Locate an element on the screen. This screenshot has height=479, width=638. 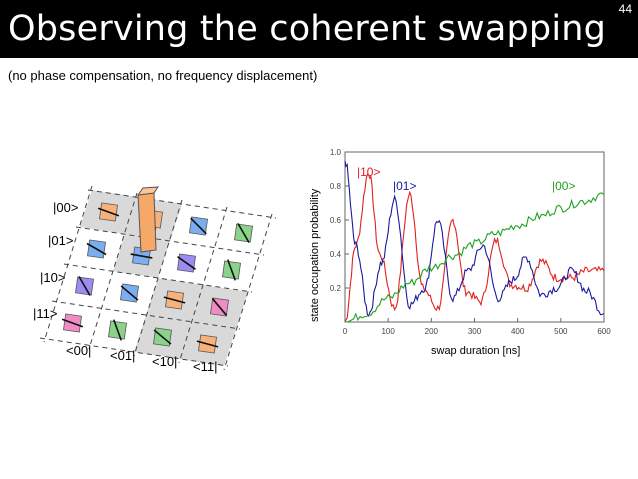
x-tick-label: 0 is located at coordinates (345, 331).